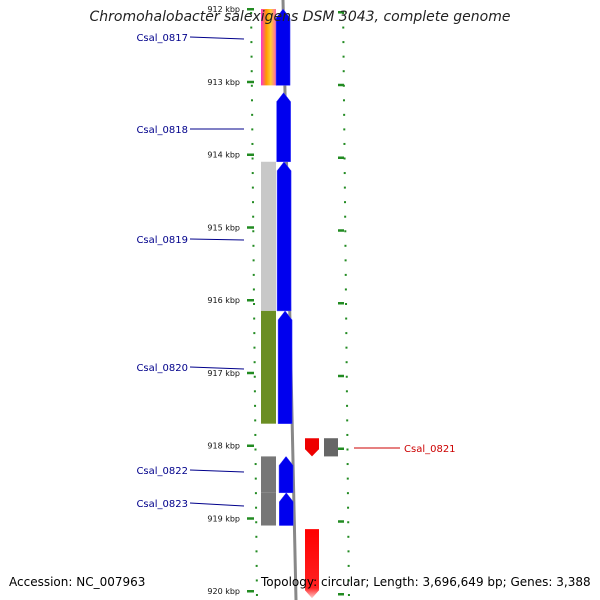 This screenshot has height=600, width=600. Describe the element at coordinates (283, 47) in the screenshot. I see `gene-csal-0817-arrow` at that location.